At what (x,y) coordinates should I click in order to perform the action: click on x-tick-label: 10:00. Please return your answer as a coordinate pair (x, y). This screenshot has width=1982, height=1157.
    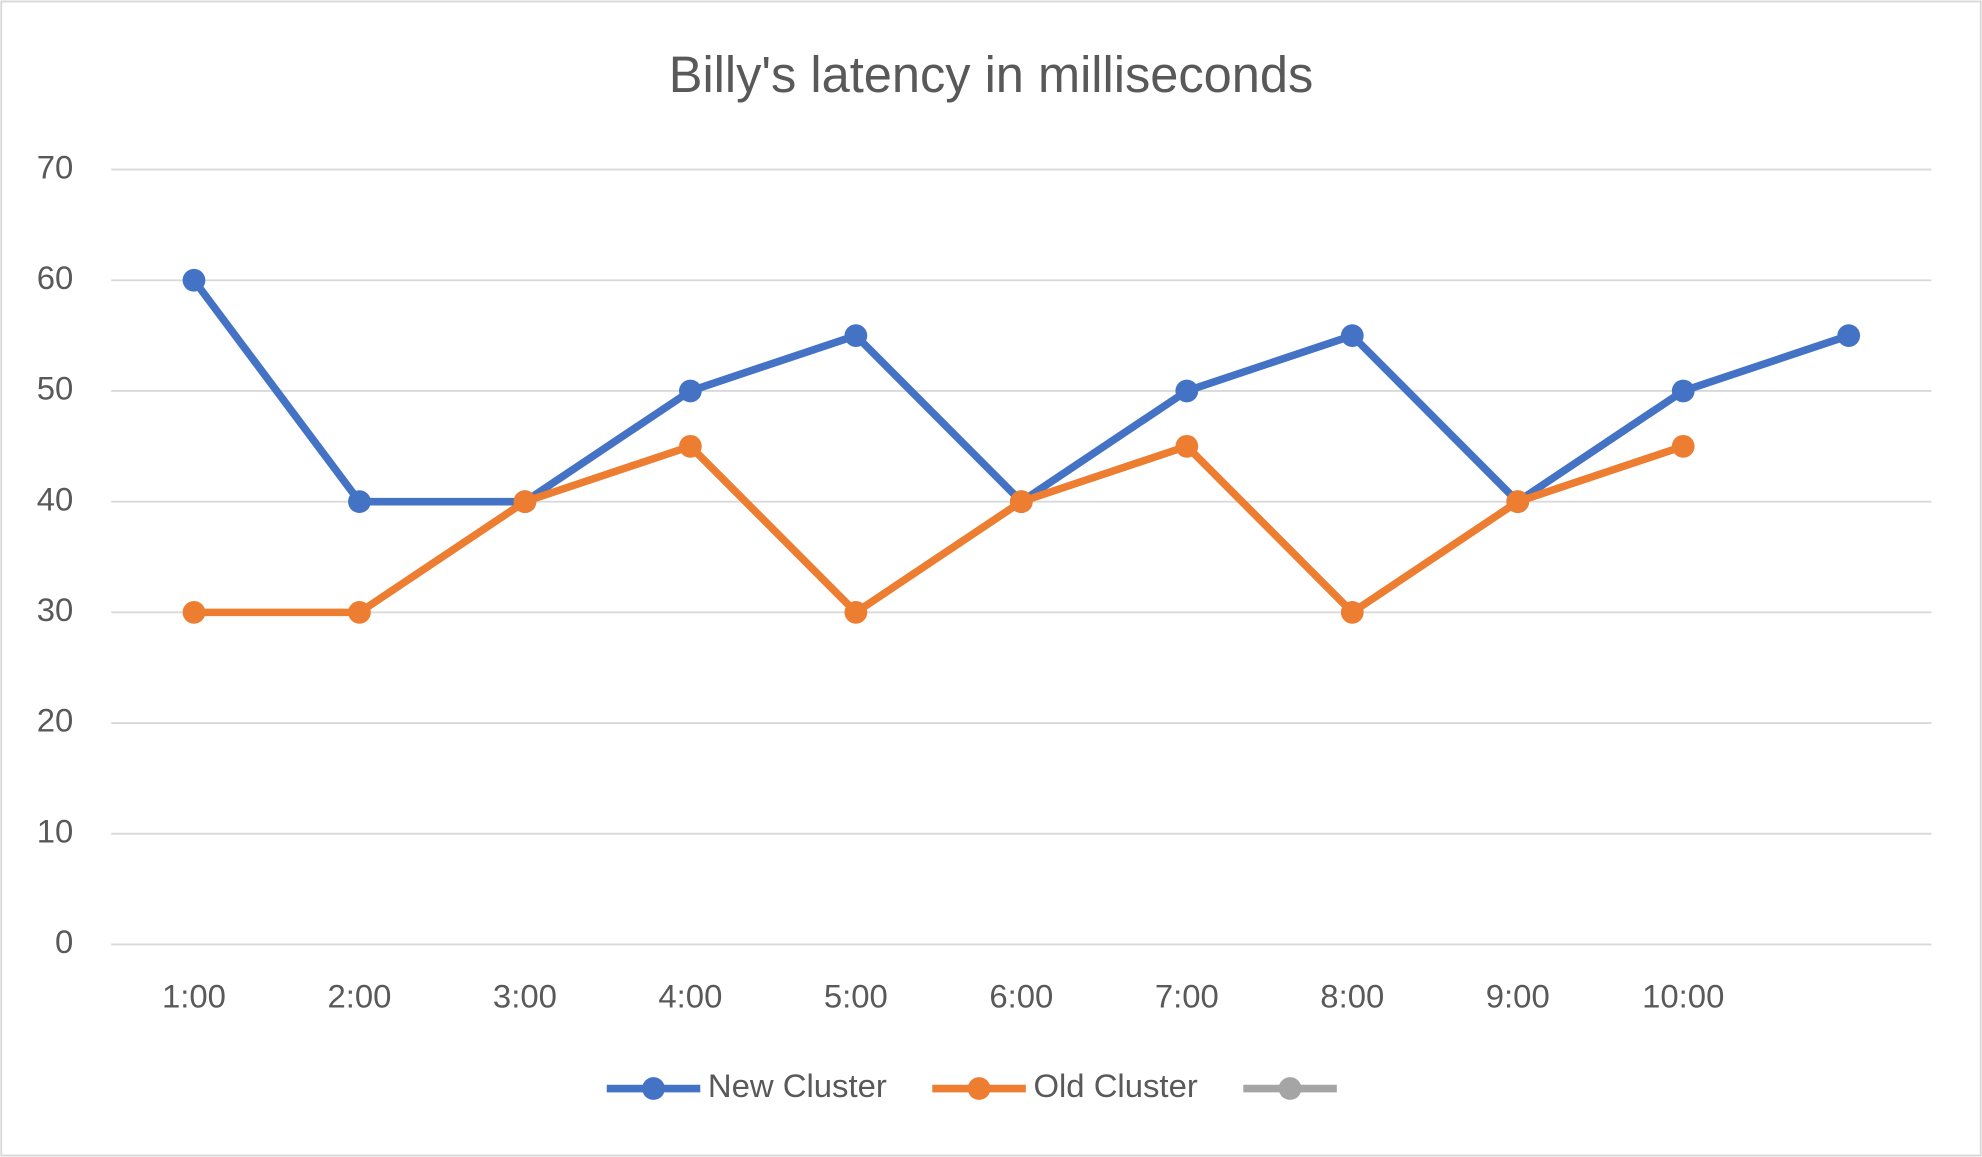
    Looking at the image, I should click on (1683, 995).